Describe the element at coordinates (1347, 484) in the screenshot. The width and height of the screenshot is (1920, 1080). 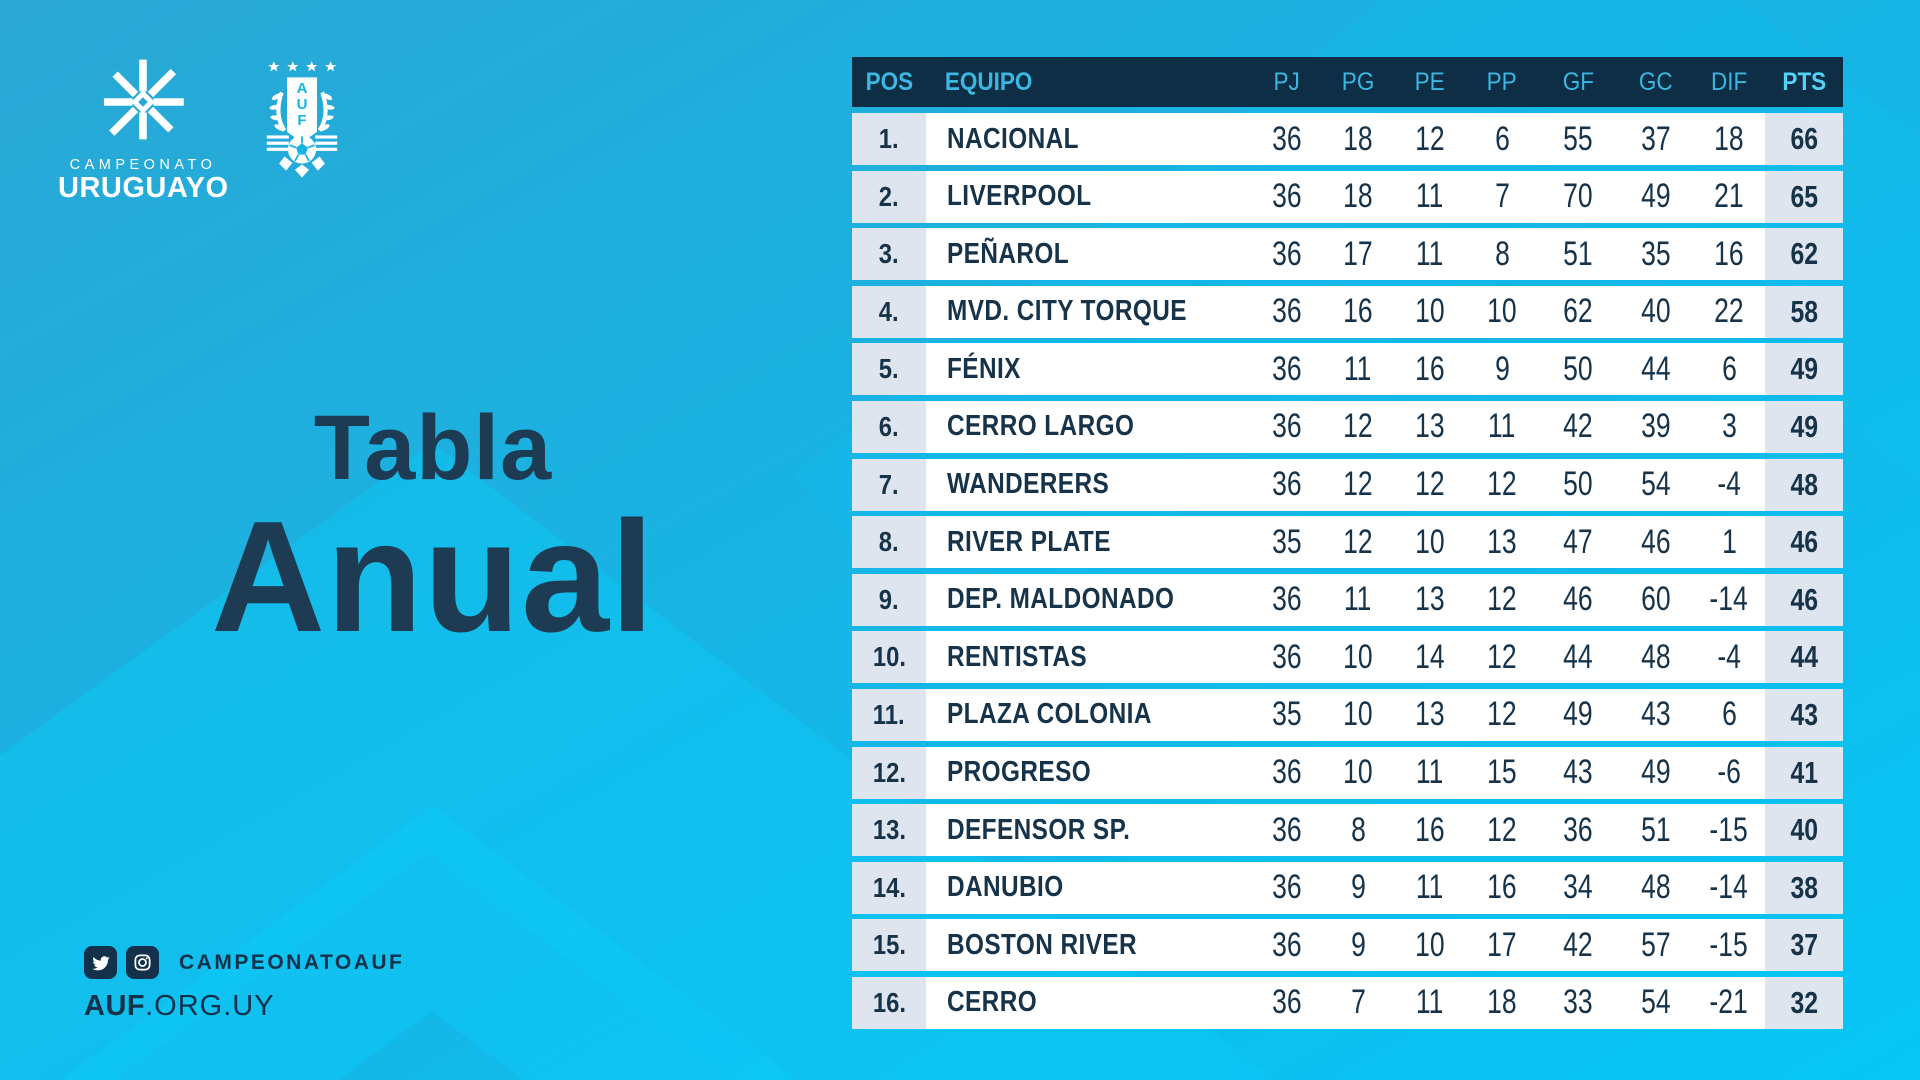
I see `table-row: 7. WANDERERS 36 12 12 12 50 54 -4 48` at that location.